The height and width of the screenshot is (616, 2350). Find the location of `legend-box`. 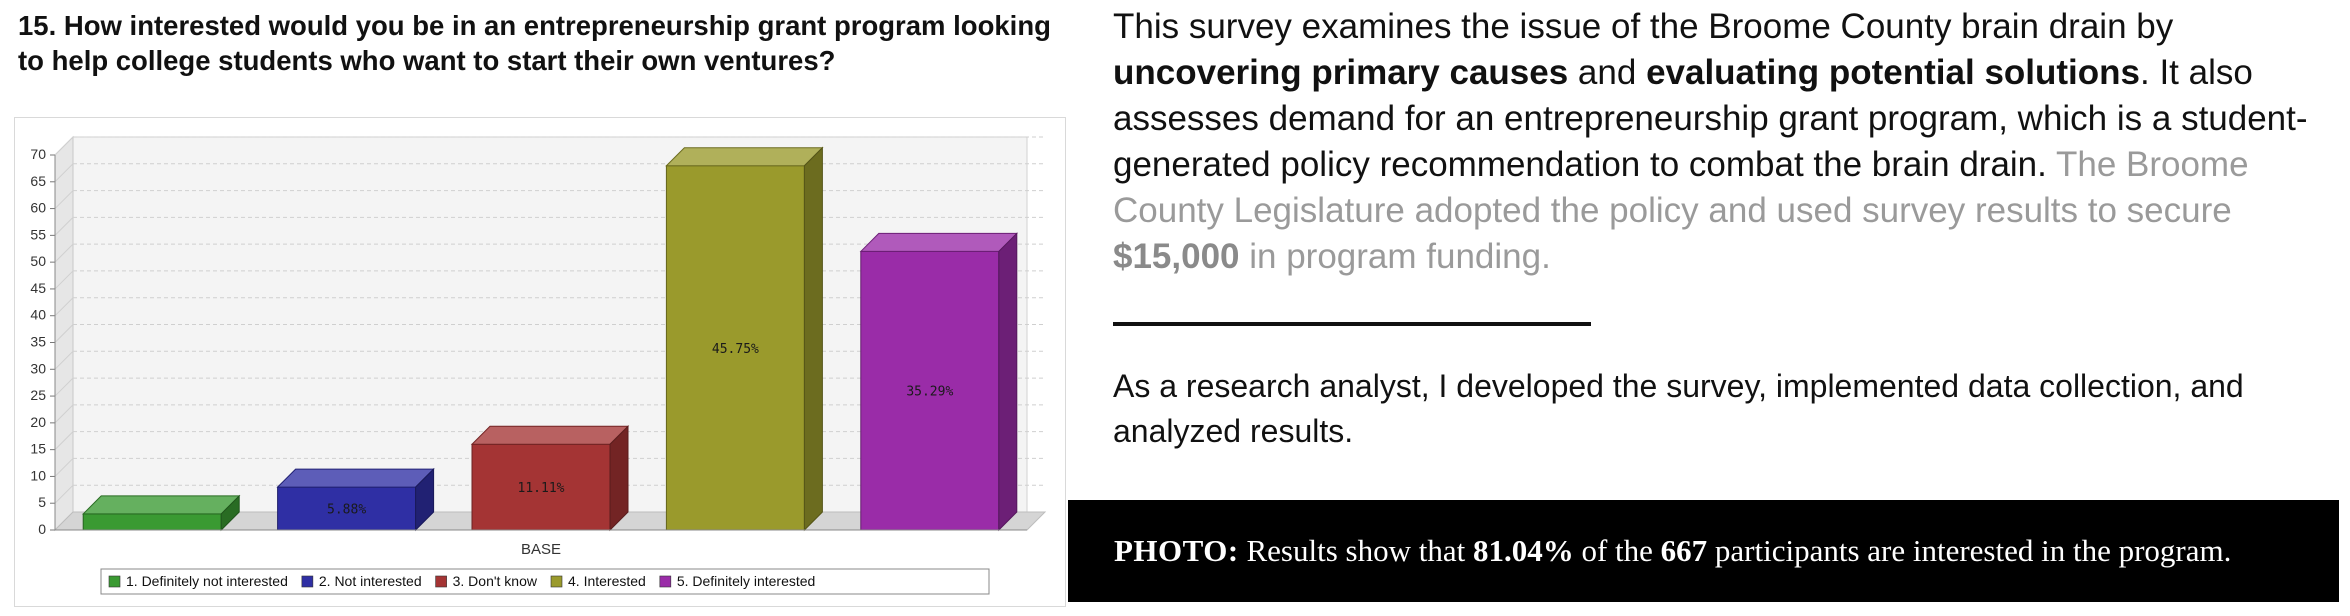

legend-box is located at coordinates (545, 581).